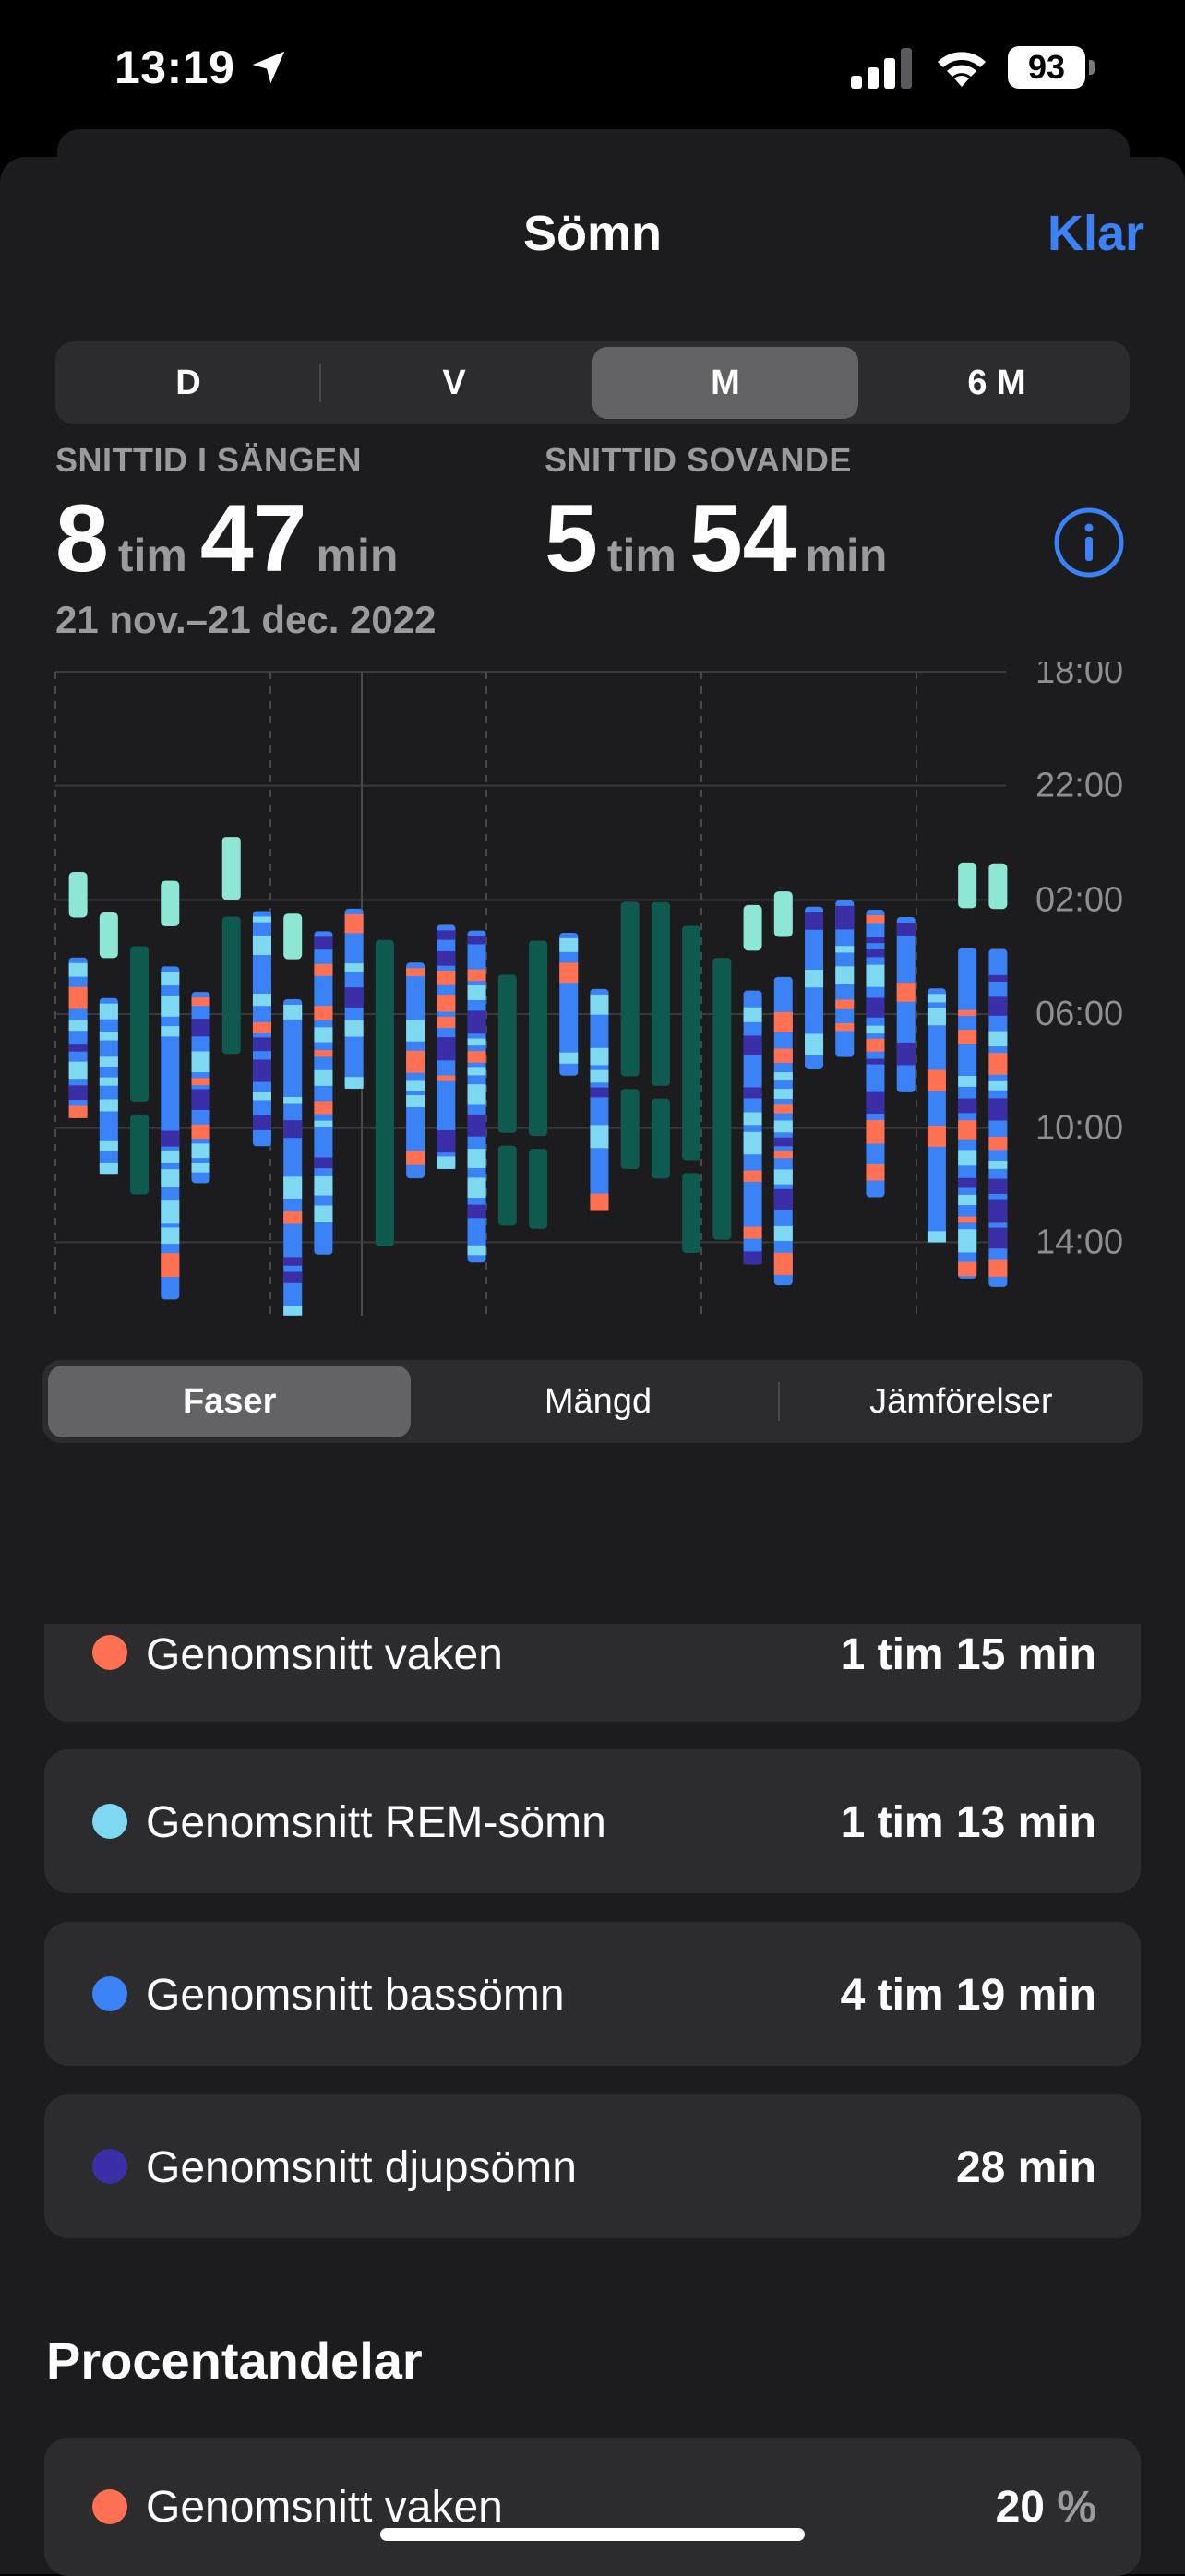 Image resolution: width=1185 pixels, height=2576 pixels. Describe the element at coordinates (1079, 899) in the screenshot. I see `y-tick-label: 02:00` at that location.